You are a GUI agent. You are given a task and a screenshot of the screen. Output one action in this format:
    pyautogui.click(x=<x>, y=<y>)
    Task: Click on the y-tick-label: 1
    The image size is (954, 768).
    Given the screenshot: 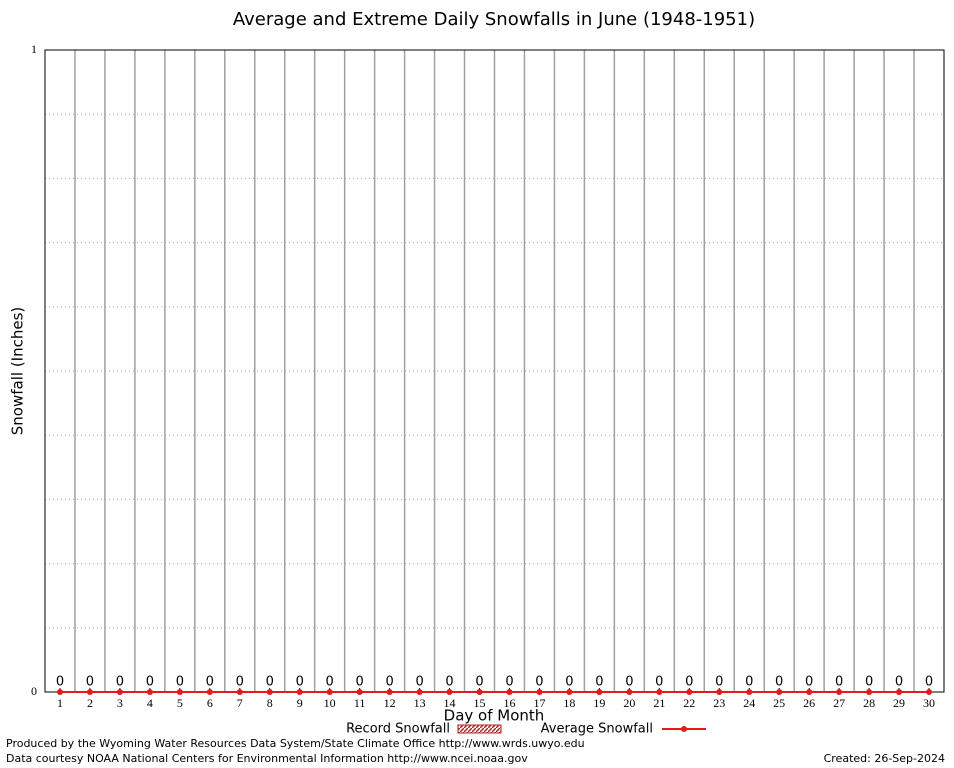 What is the action you would take?
    pyautogui.click(x=34, y=49)
    